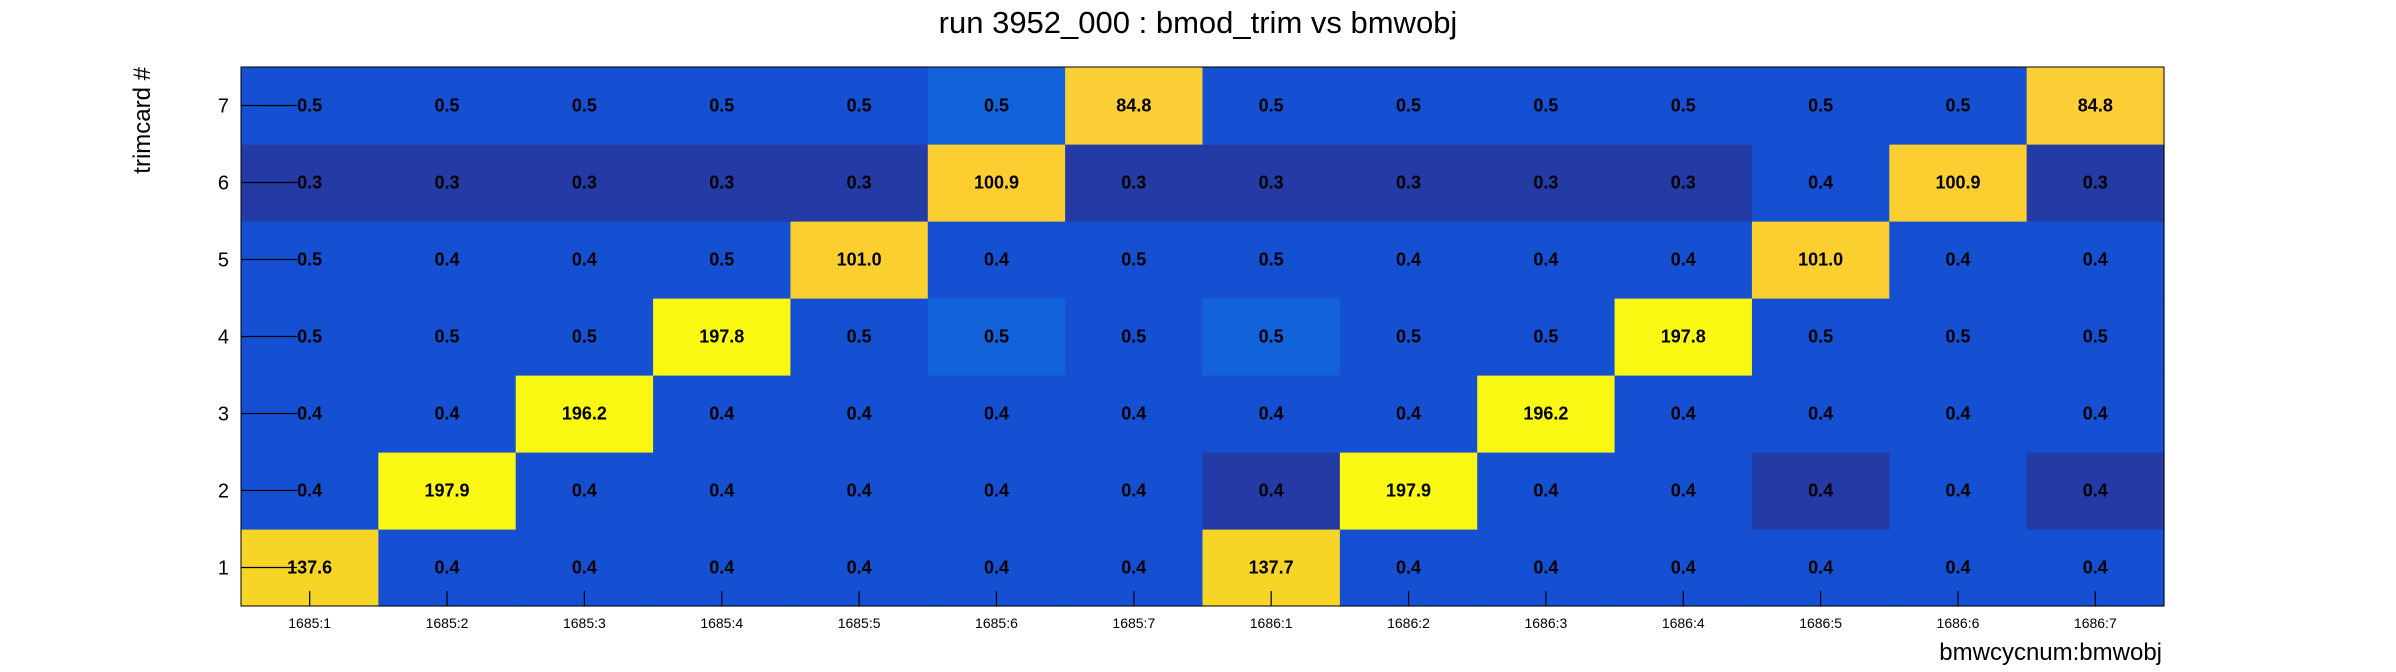 This screenshot has height=672, width=2396. I want to click on cell-value-label: 84.8, so click(1133, 106).